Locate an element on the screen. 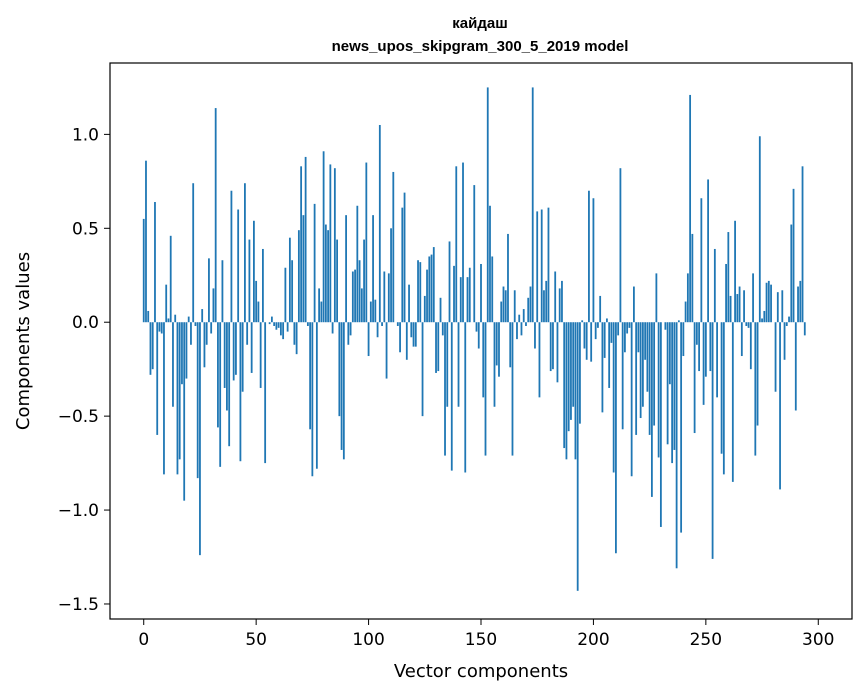  y-tick-label: −1.5 is located at coordinates (78, 605).